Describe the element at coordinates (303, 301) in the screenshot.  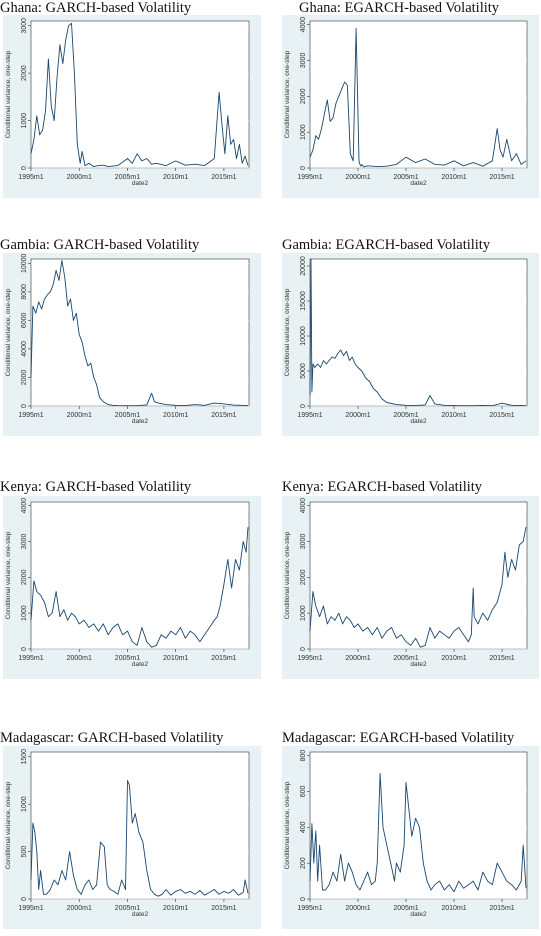
I see `y-tick-label: 15000` at that location.